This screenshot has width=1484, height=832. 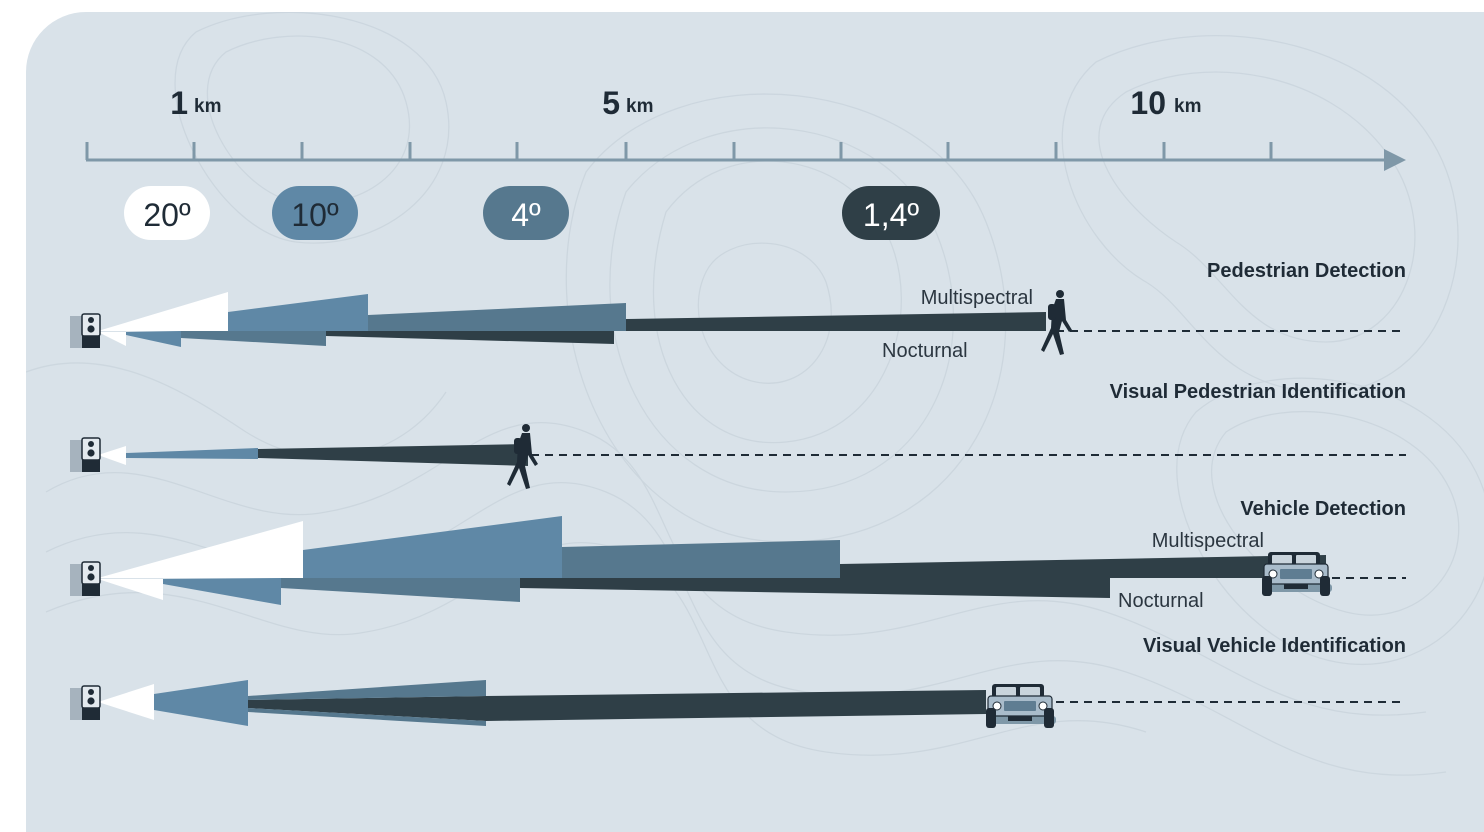 I want to click on distance-axis: 1 km 5 km 10 km, so click(x=745, y=128).